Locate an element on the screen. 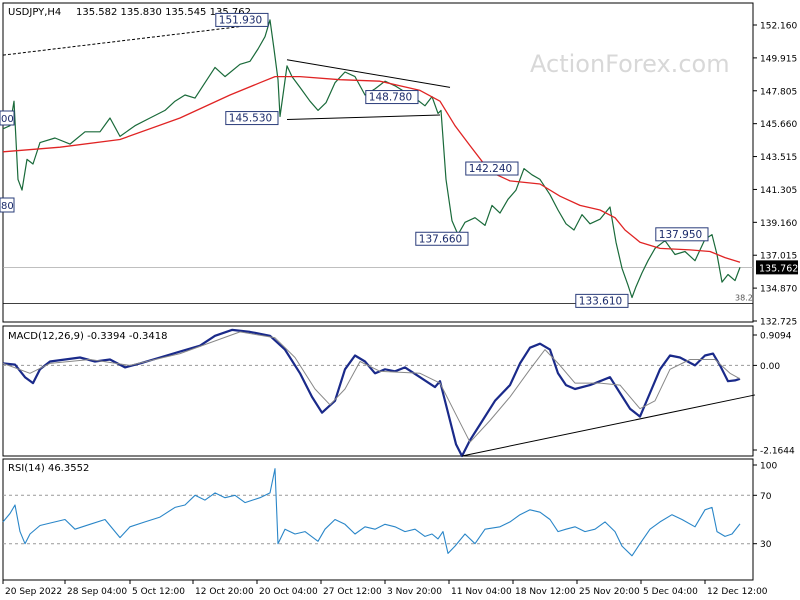 Image resolution: width=800 pixels, height=600 pixels. price-annotation-label: 151.930 is located at coordinates (240, 20).